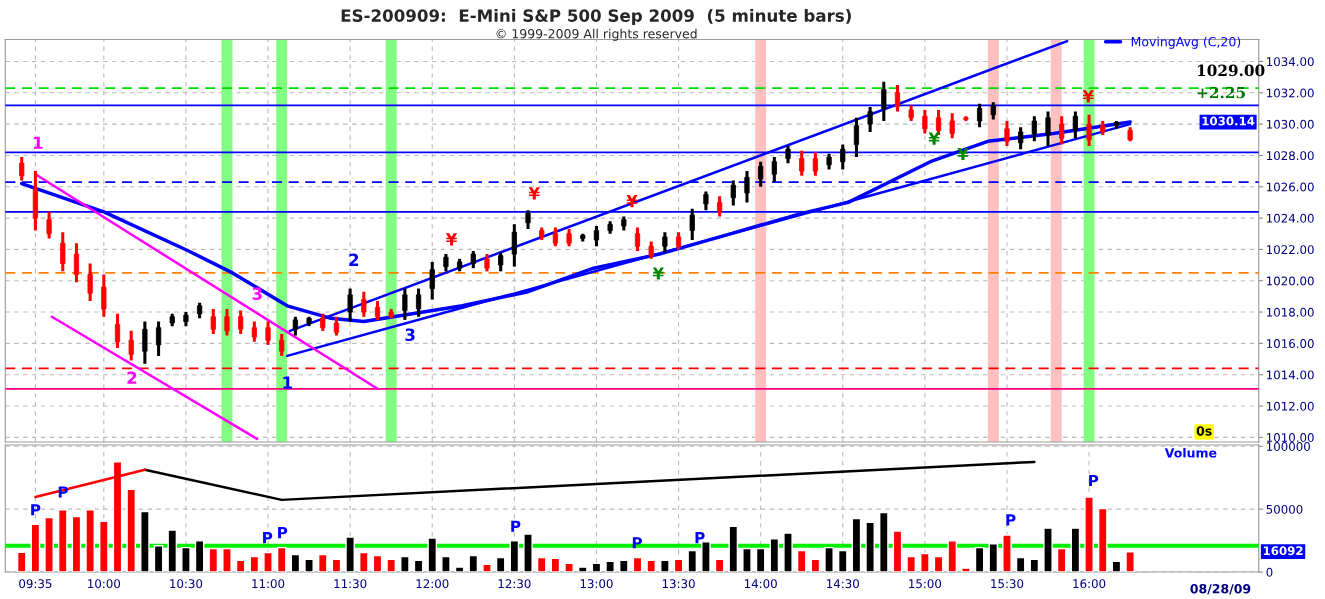 This screenshot has width=1325, height=599. What do you see at coordinates (1007, 584) in the screenshot?
I see `x-tick-label: 15:30` at bounding box center [1007, 584].